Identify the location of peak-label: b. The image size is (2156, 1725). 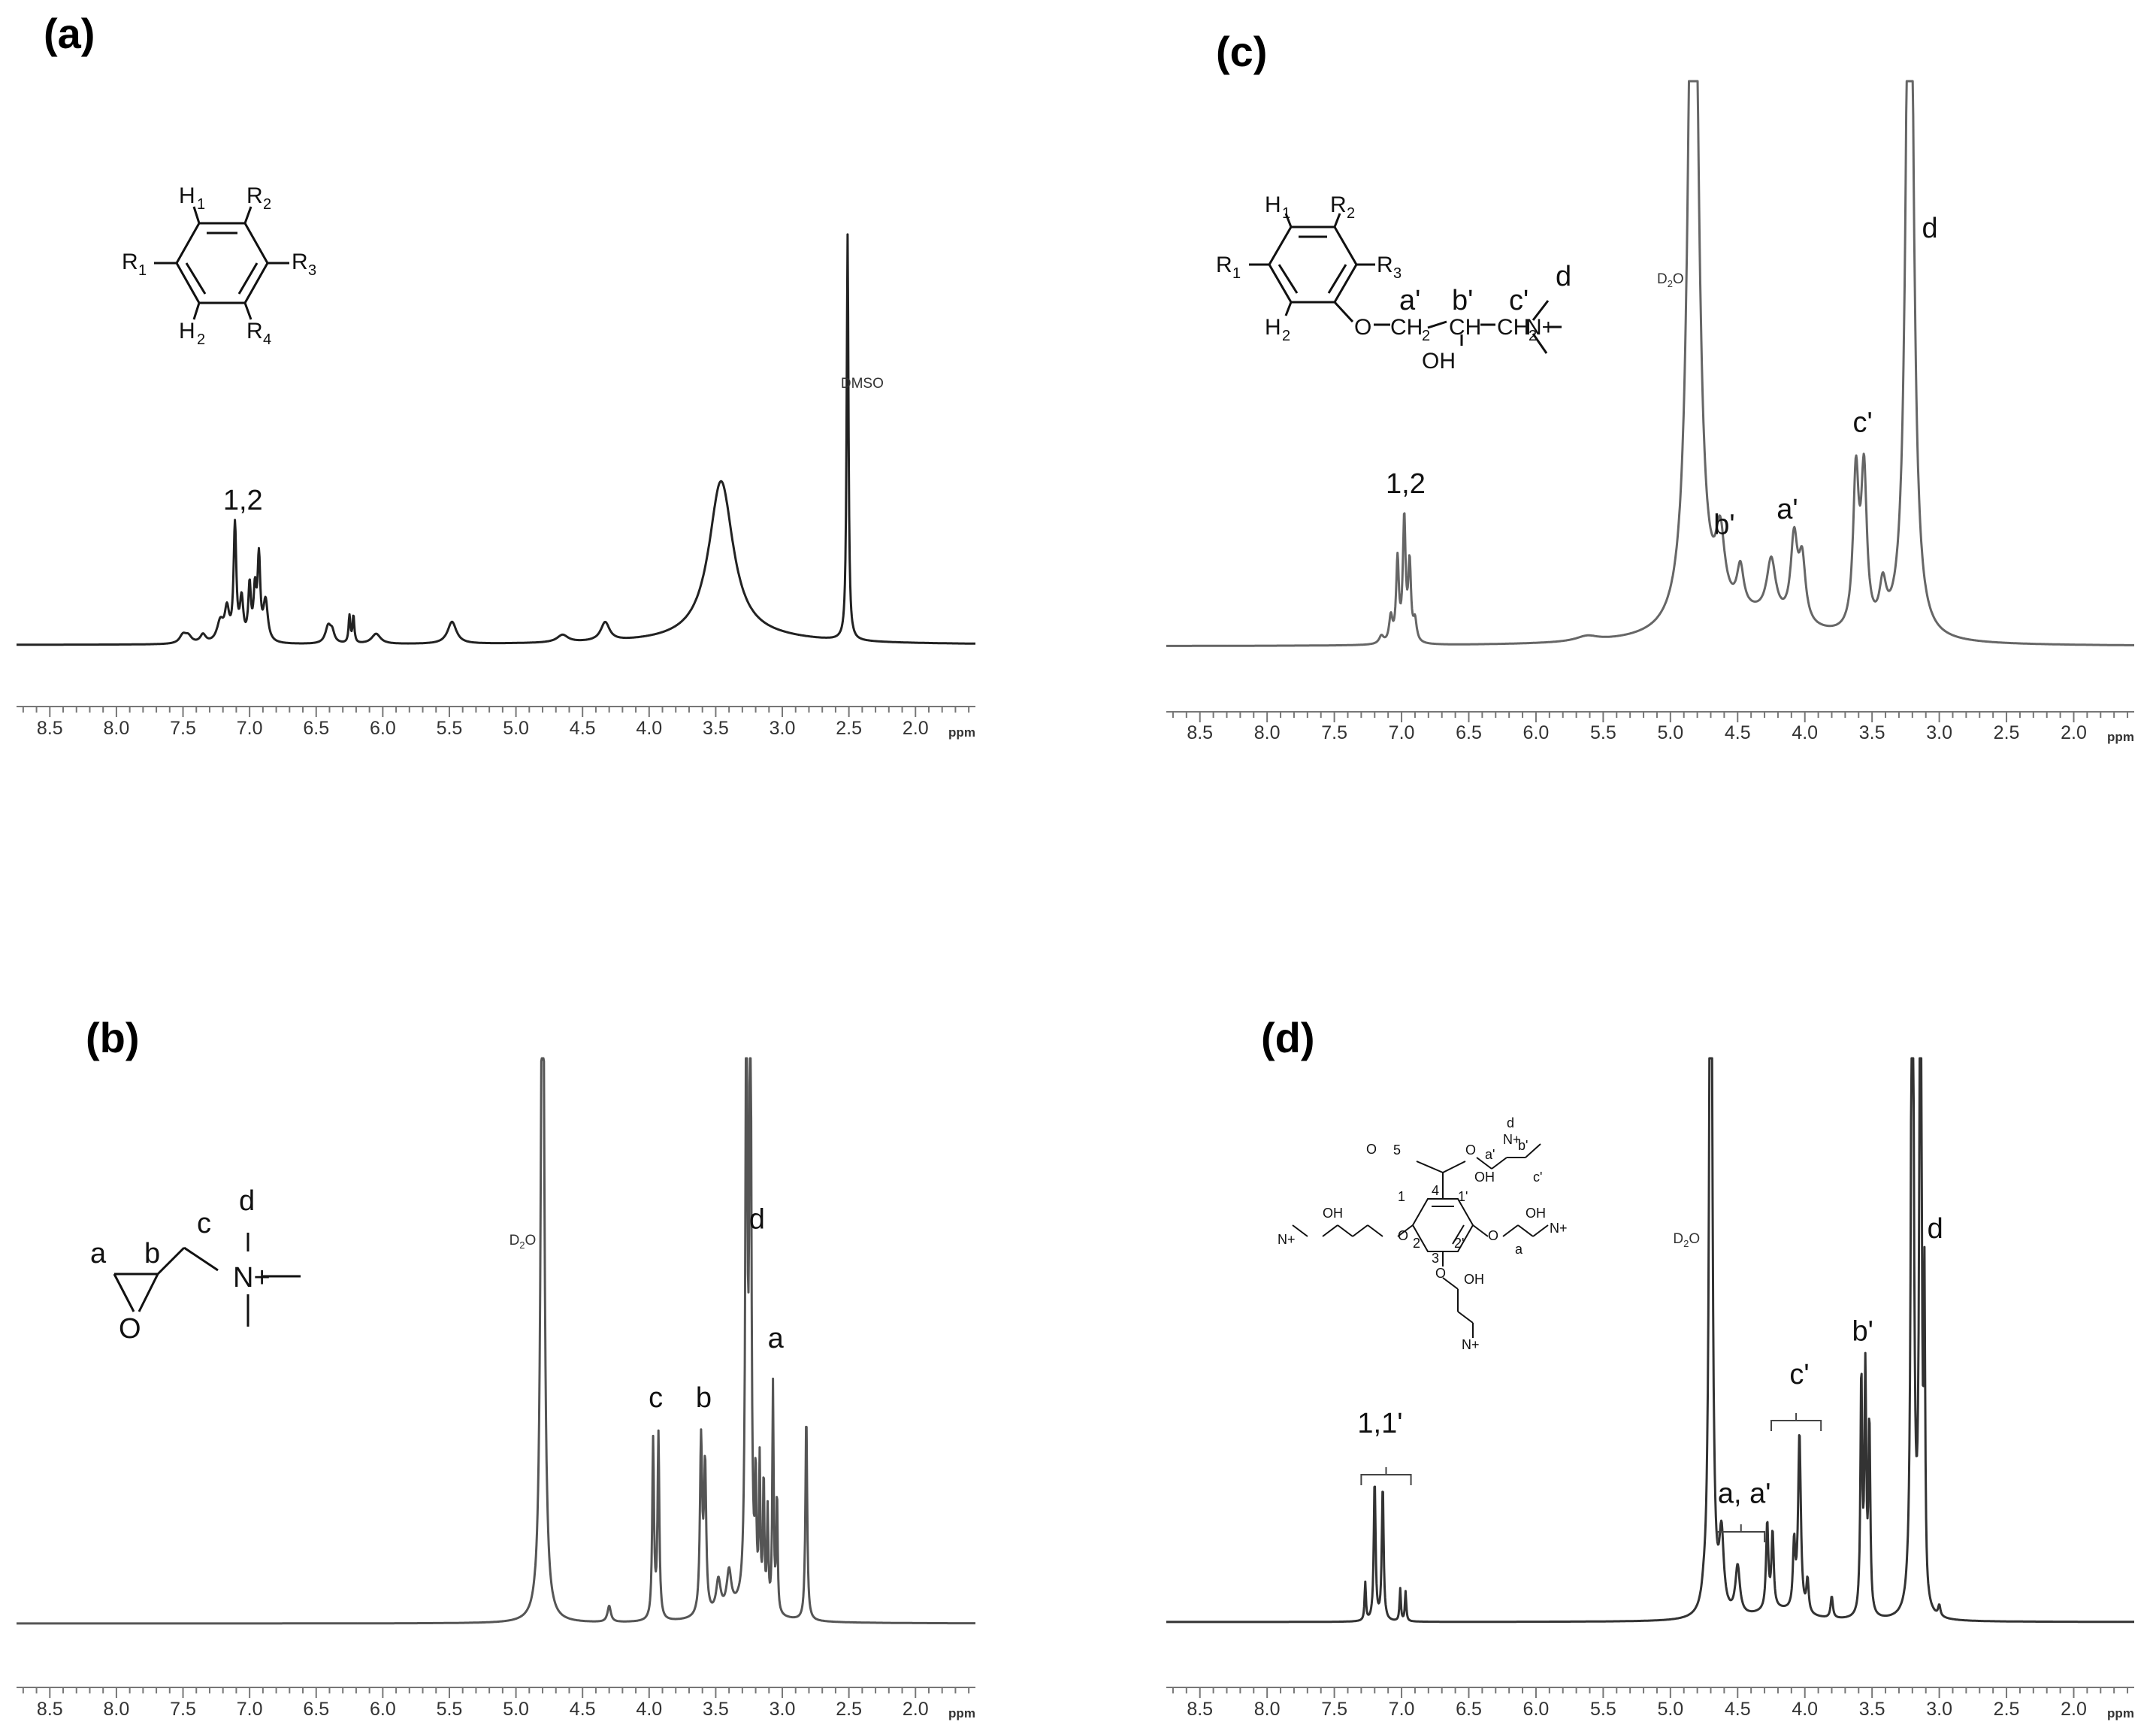
(704, 1398).